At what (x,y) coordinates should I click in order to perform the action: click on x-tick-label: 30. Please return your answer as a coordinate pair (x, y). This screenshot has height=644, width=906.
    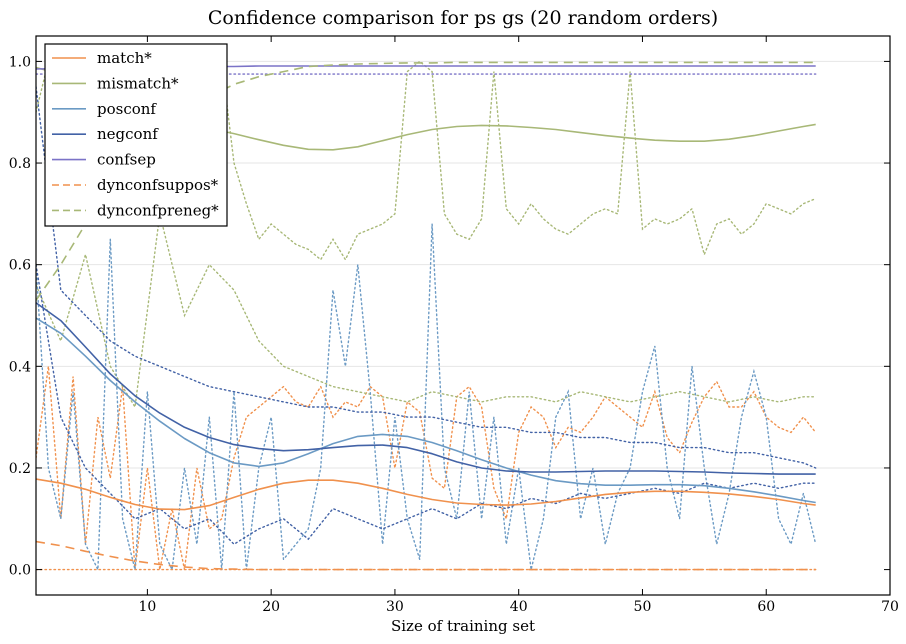
    Looking at the image, I should click on (395, 607).